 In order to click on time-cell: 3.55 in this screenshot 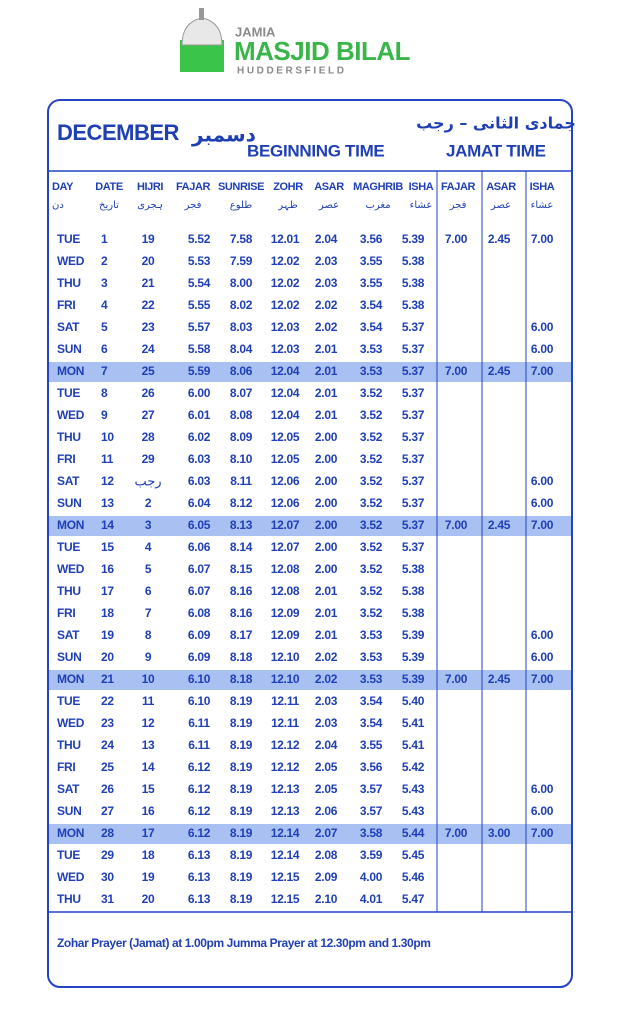, I will do `click(371, 745)`.